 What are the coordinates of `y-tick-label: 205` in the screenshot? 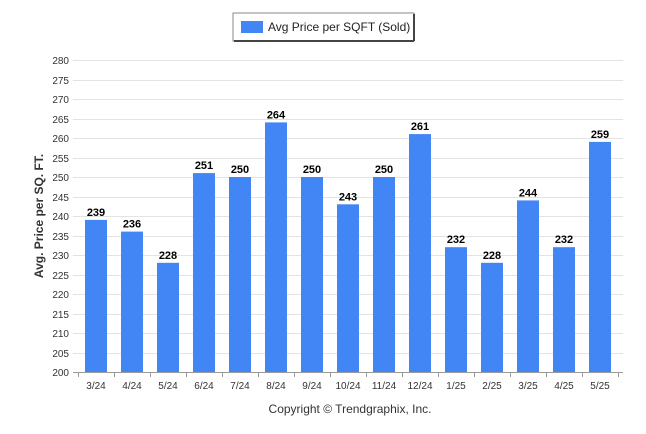 It's located at (60, 354).